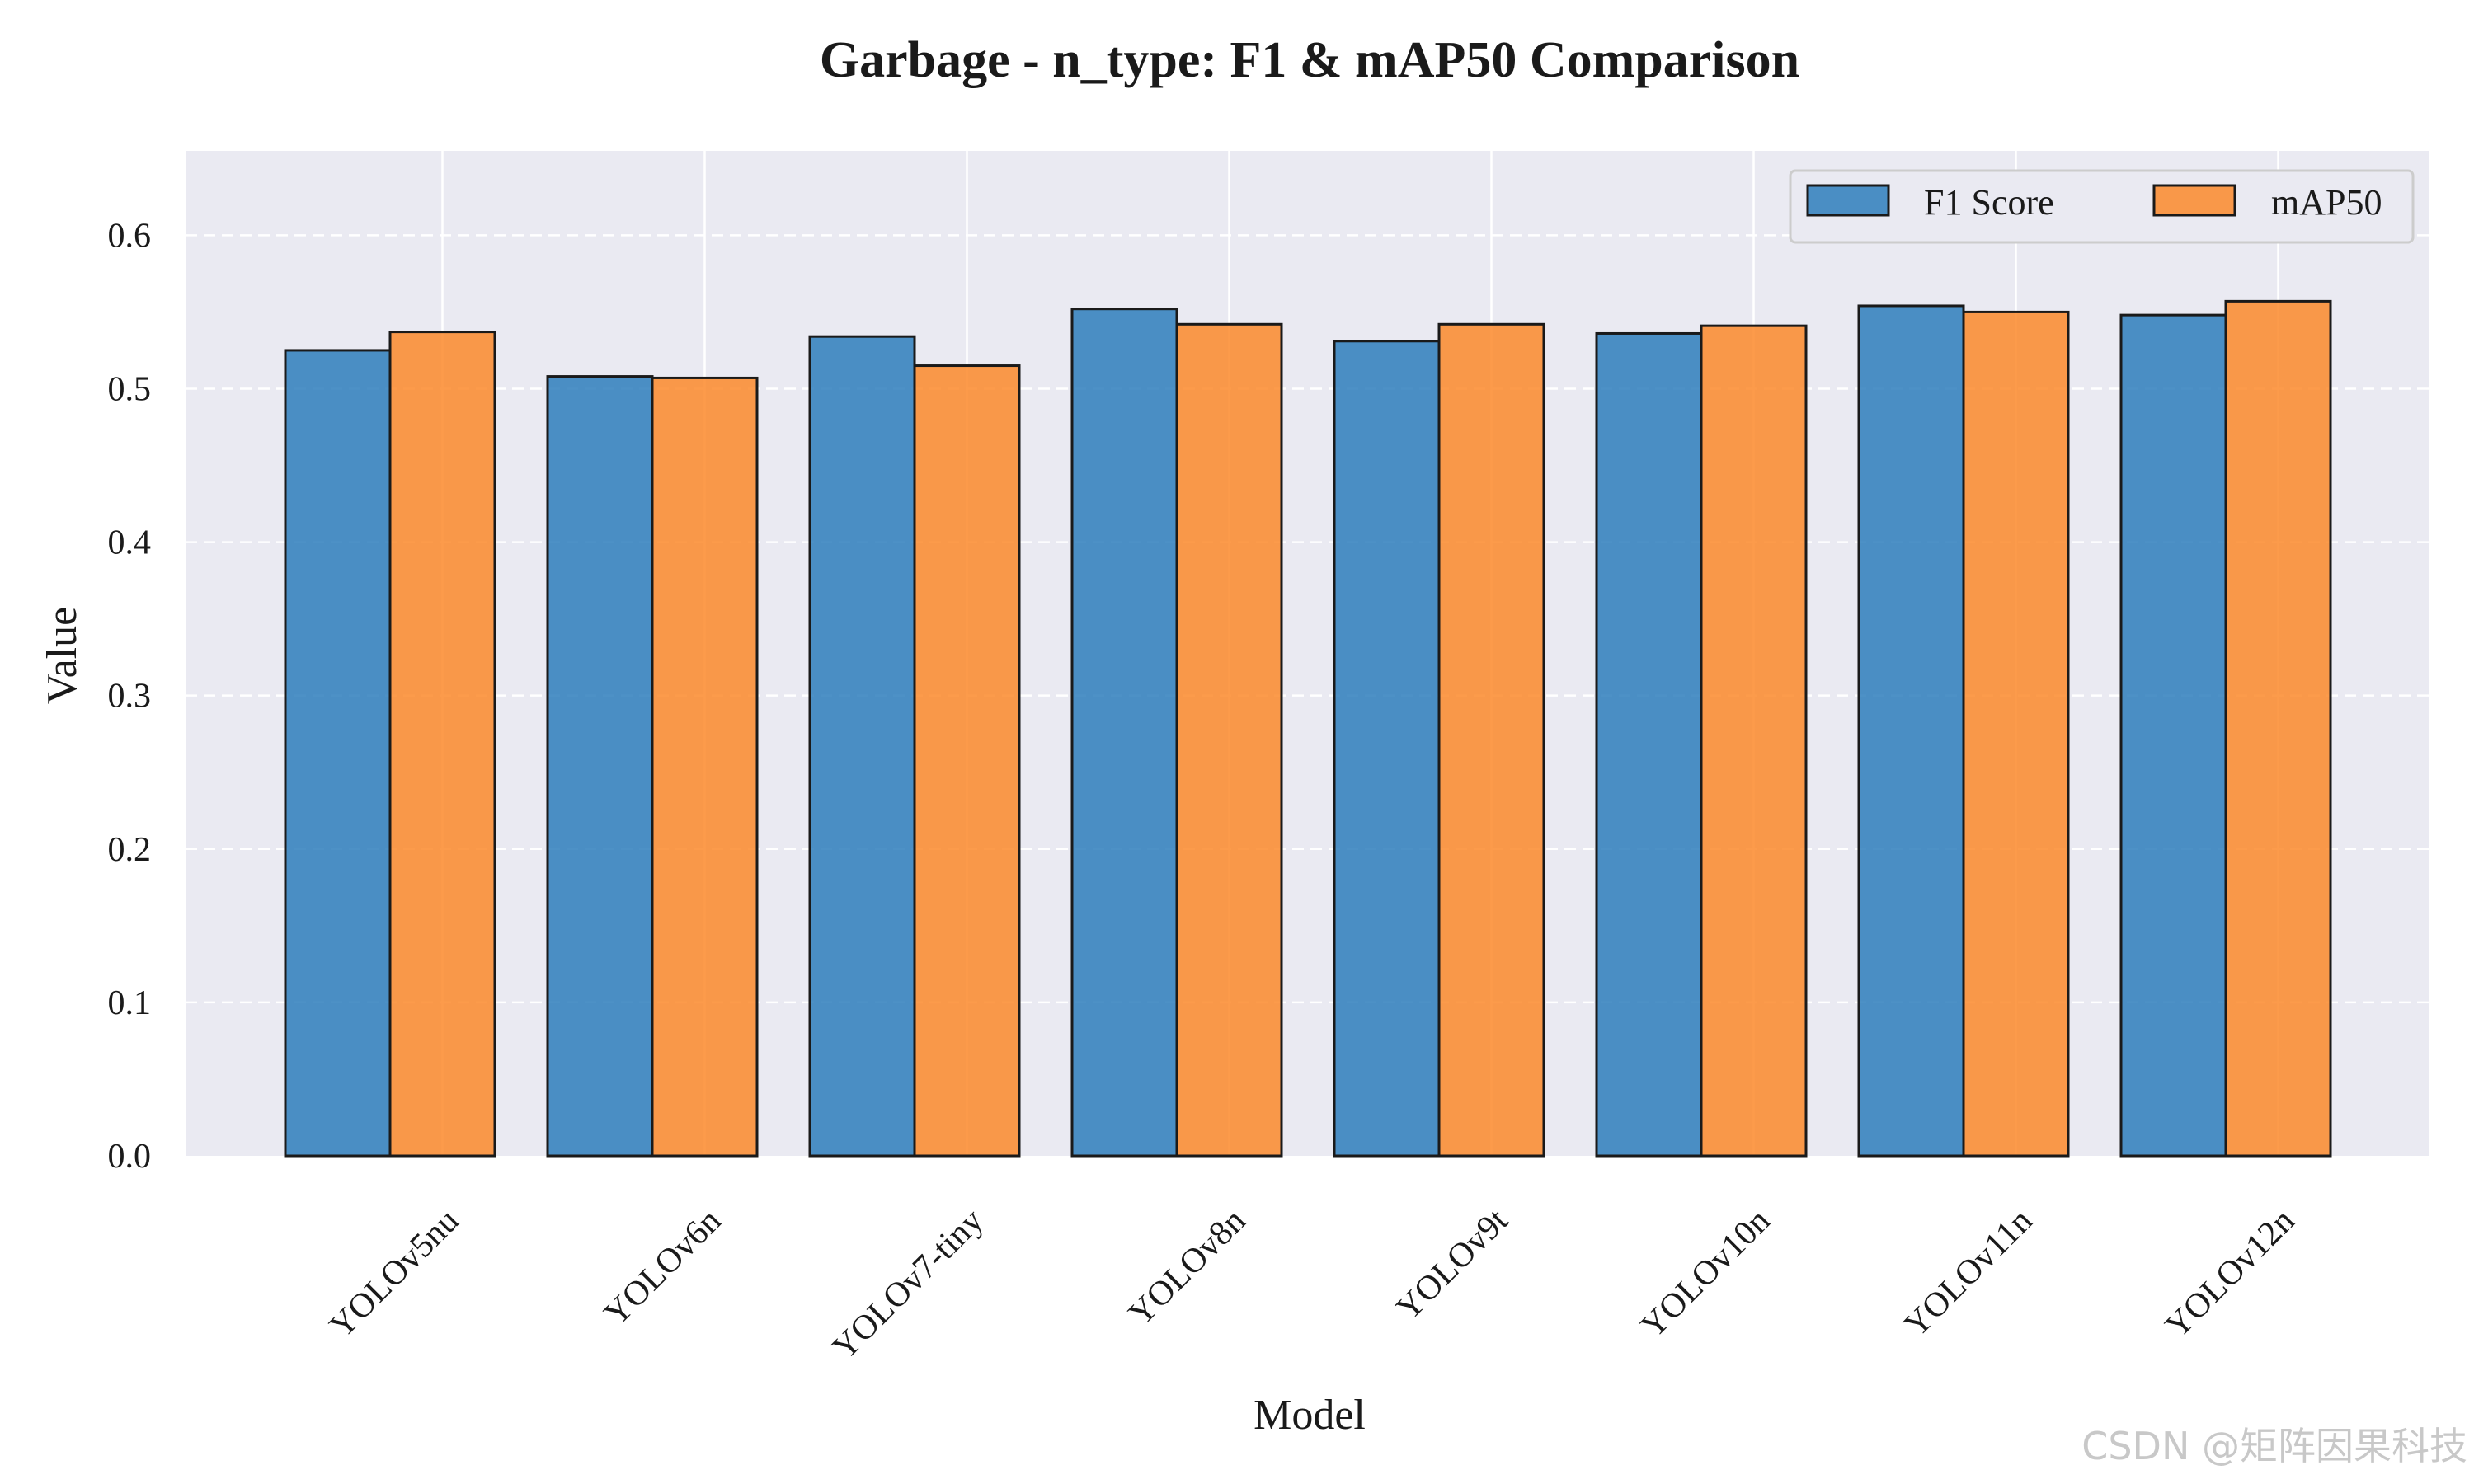 This screenshot has width=2474, height=1484. Describe the element at coordinates (600, 766) in the screenshot. I see `bar-f1-score-yolov6n` at that location.